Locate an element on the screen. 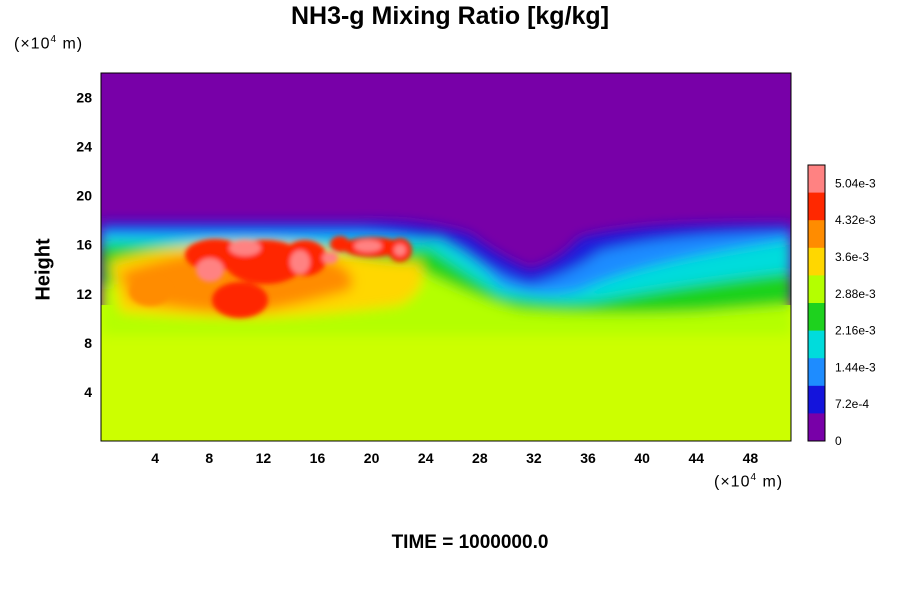  x-tick-label: 44 is located at coordinates (697, 458).